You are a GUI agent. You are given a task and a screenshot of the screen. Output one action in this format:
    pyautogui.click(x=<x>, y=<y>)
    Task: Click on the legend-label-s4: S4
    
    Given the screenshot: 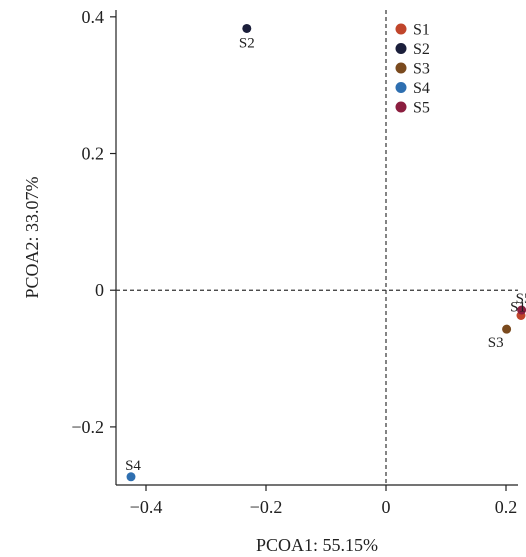 What is the action you would take?
    pyautogui.click(x=421, y=88)
    